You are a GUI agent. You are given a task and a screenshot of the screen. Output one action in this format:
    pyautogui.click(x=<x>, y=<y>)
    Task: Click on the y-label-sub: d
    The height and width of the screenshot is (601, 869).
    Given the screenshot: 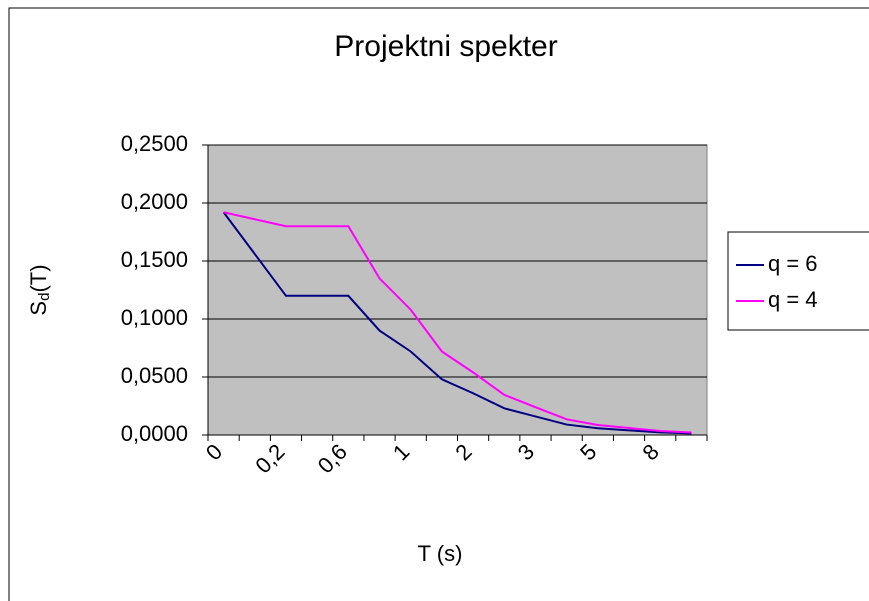 What is the action you would take?
    pyautogui.click(x=44, y=297)
    